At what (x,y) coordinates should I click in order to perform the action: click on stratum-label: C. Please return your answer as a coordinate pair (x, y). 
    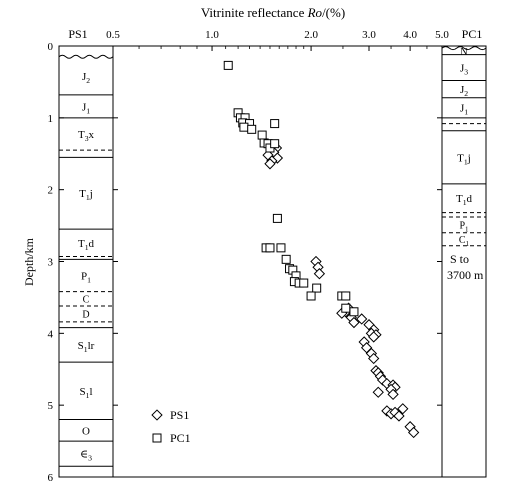
    Looking at the image, I should click on (86, 299).